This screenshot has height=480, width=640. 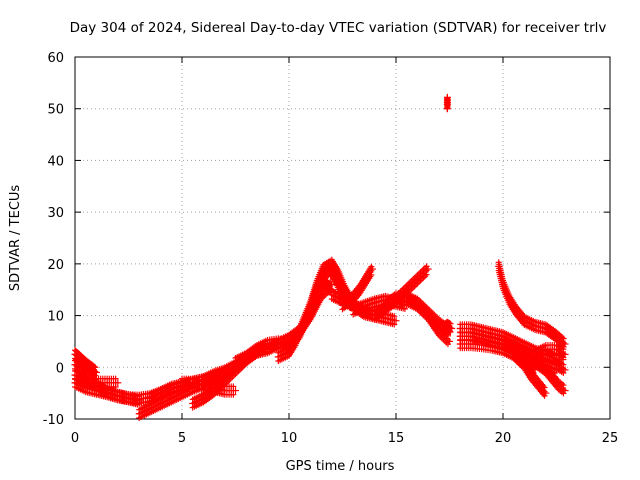 I want to click on y-tick-label: 60, so click(x=55, y=58).